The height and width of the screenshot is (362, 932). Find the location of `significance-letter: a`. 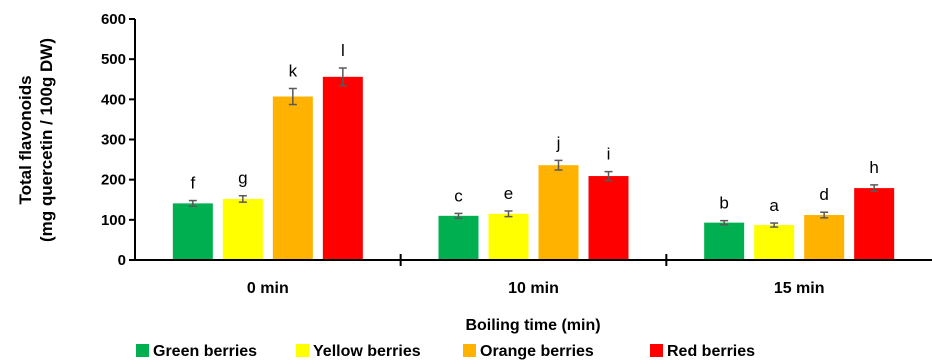

significance-letter: a is located at coordinates (774, 205).